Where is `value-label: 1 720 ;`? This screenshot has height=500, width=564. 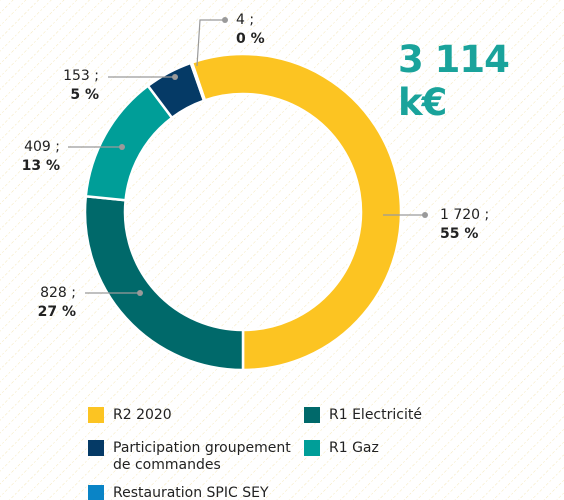 value-label: 1 720 ; is located at coordinates (464, 215).